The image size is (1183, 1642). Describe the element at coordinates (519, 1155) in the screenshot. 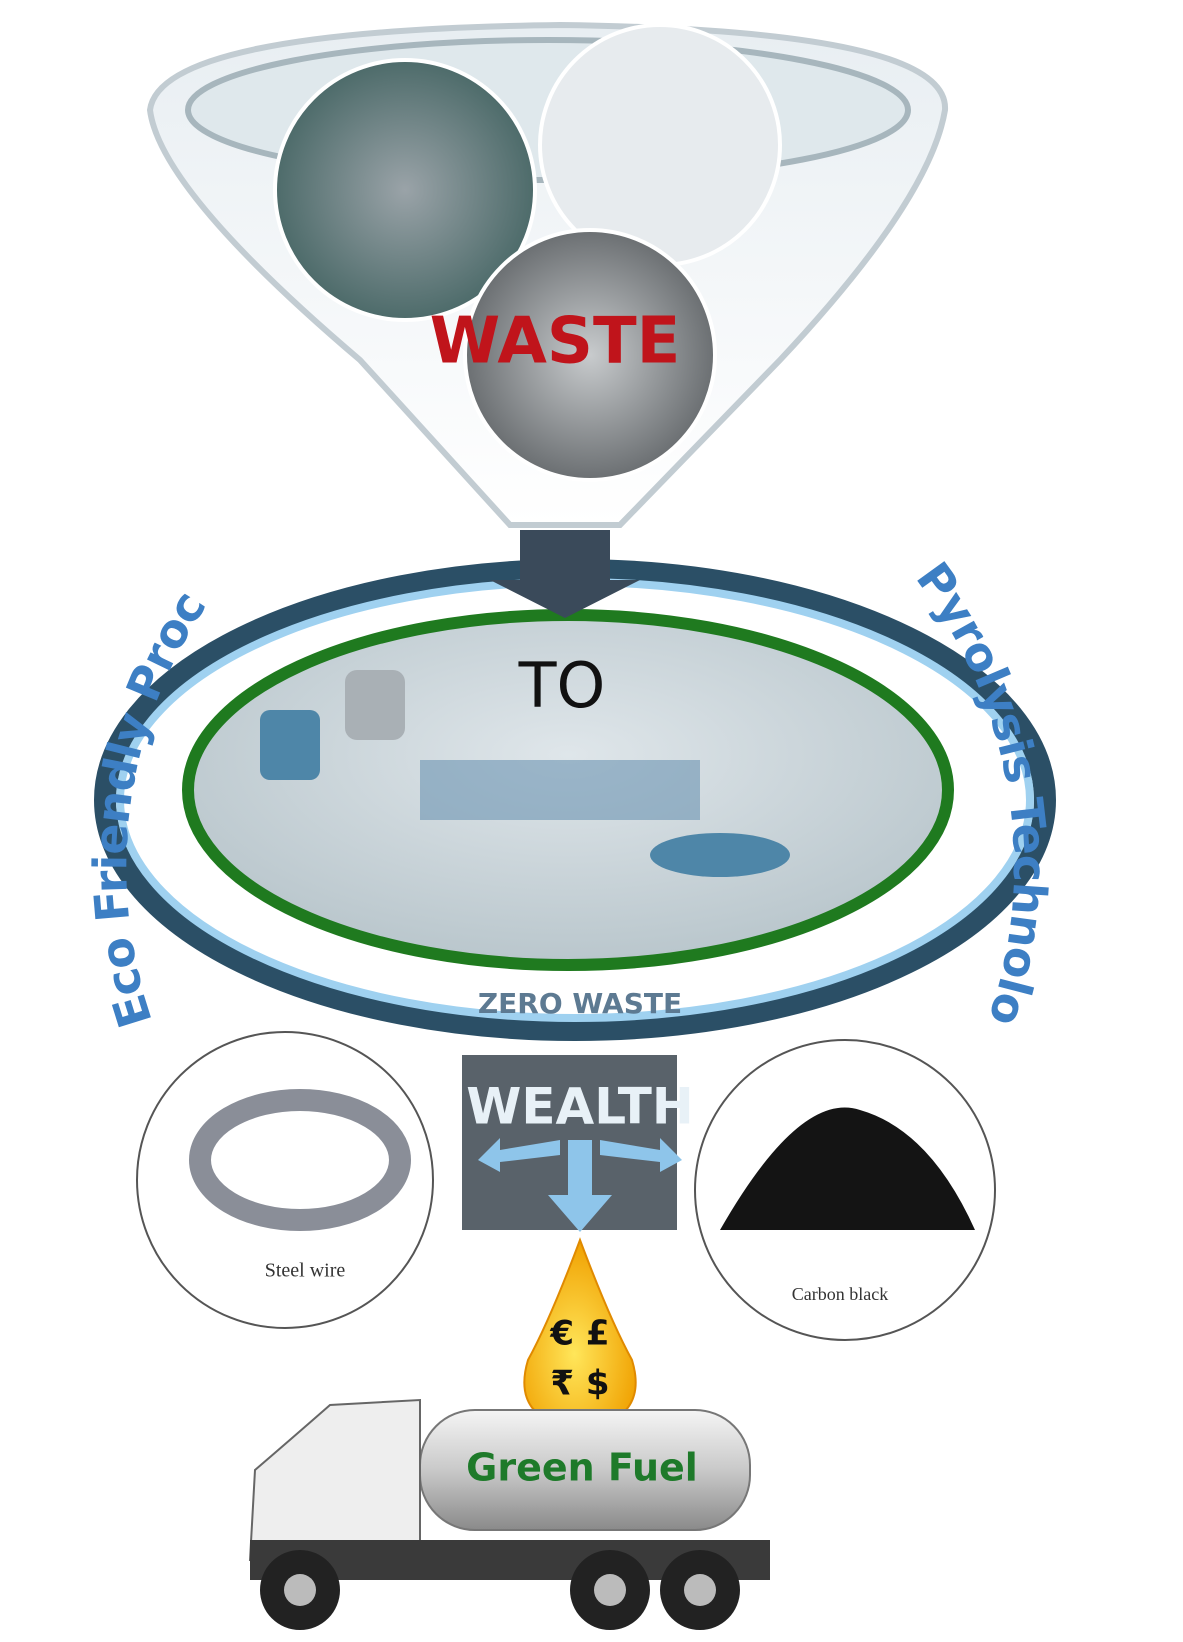

I see `arrow-left` at that location.